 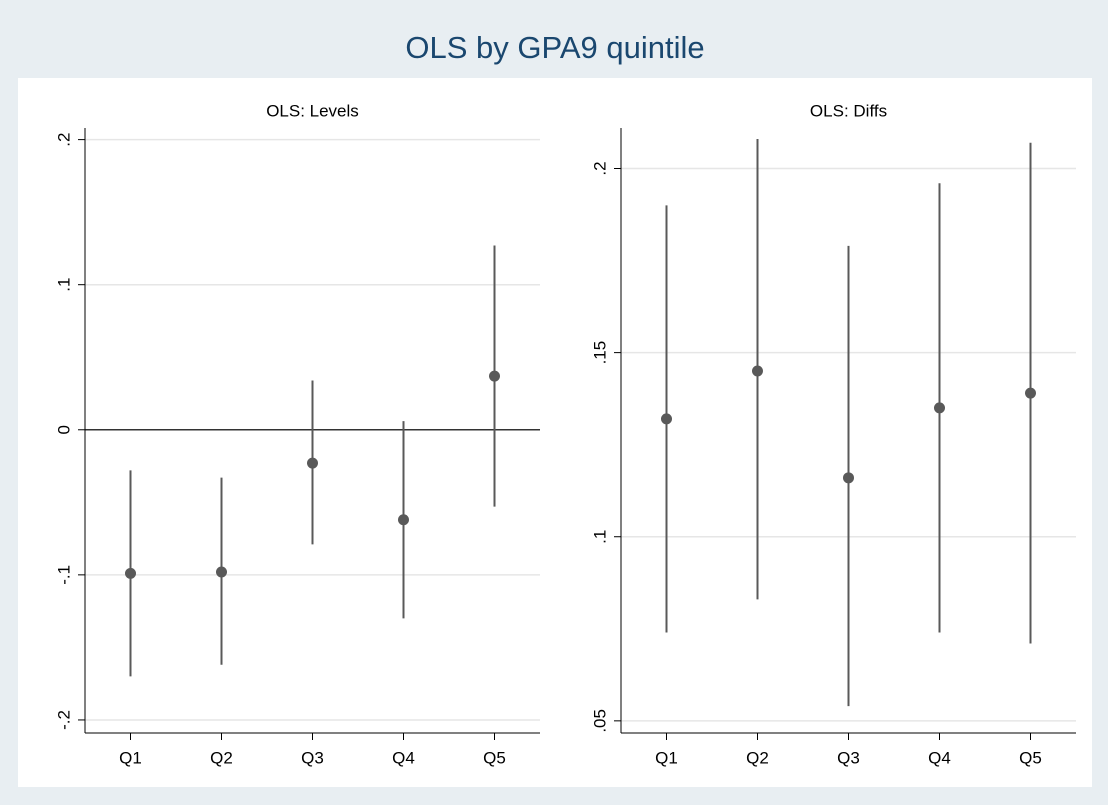 What do you see at coordinates (63, 720) in the screenshot?
I see `y-tick-label: -.2` at bounding box center [63, 720].